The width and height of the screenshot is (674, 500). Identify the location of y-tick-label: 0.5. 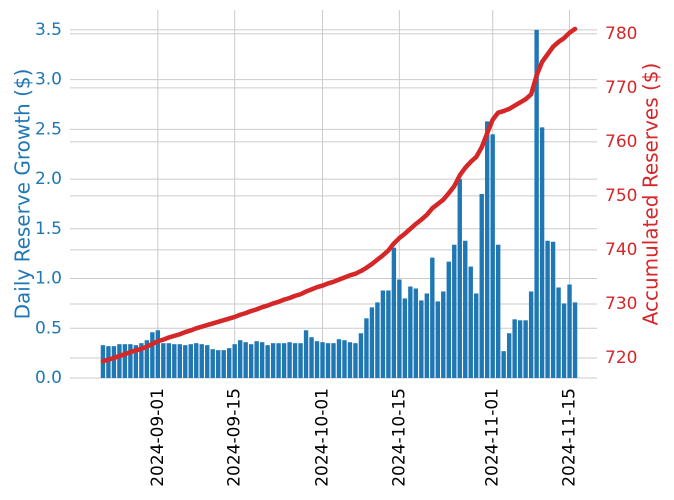
(48, 328).